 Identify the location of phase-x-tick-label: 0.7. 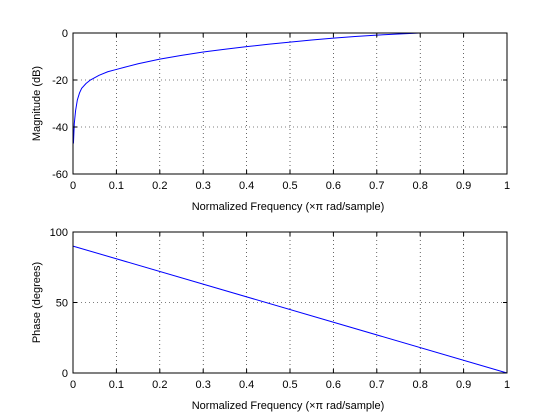
(376, 385).